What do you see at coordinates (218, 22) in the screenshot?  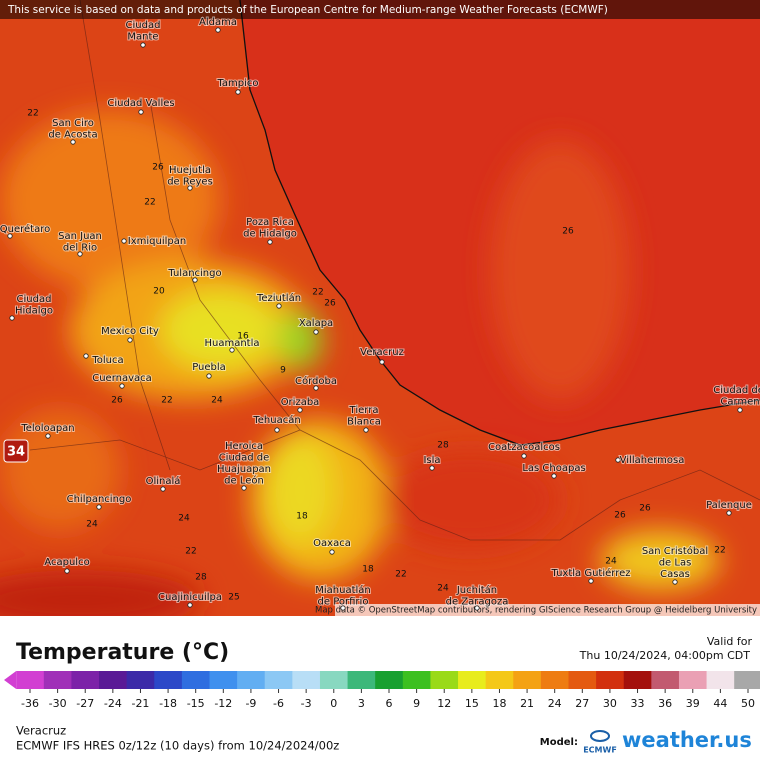 I see `city-label: Aldama` at bounding box center [218, 22].